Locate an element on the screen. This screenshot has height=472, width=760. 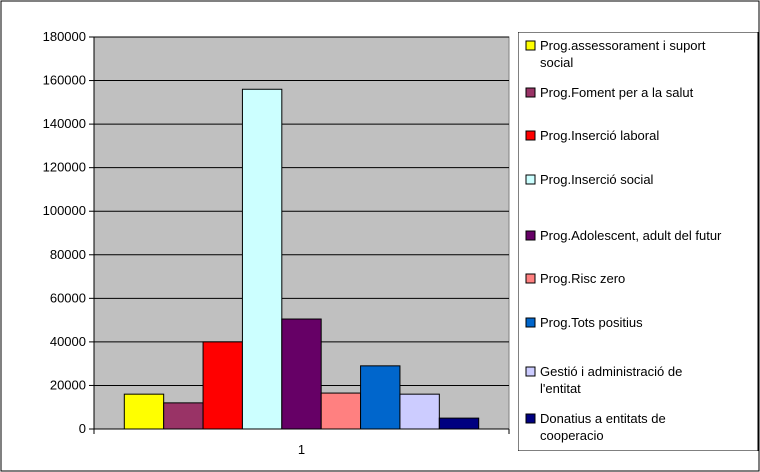
legend-label: Gestió i administració de l'entitat is located at coordinates (611, 380).